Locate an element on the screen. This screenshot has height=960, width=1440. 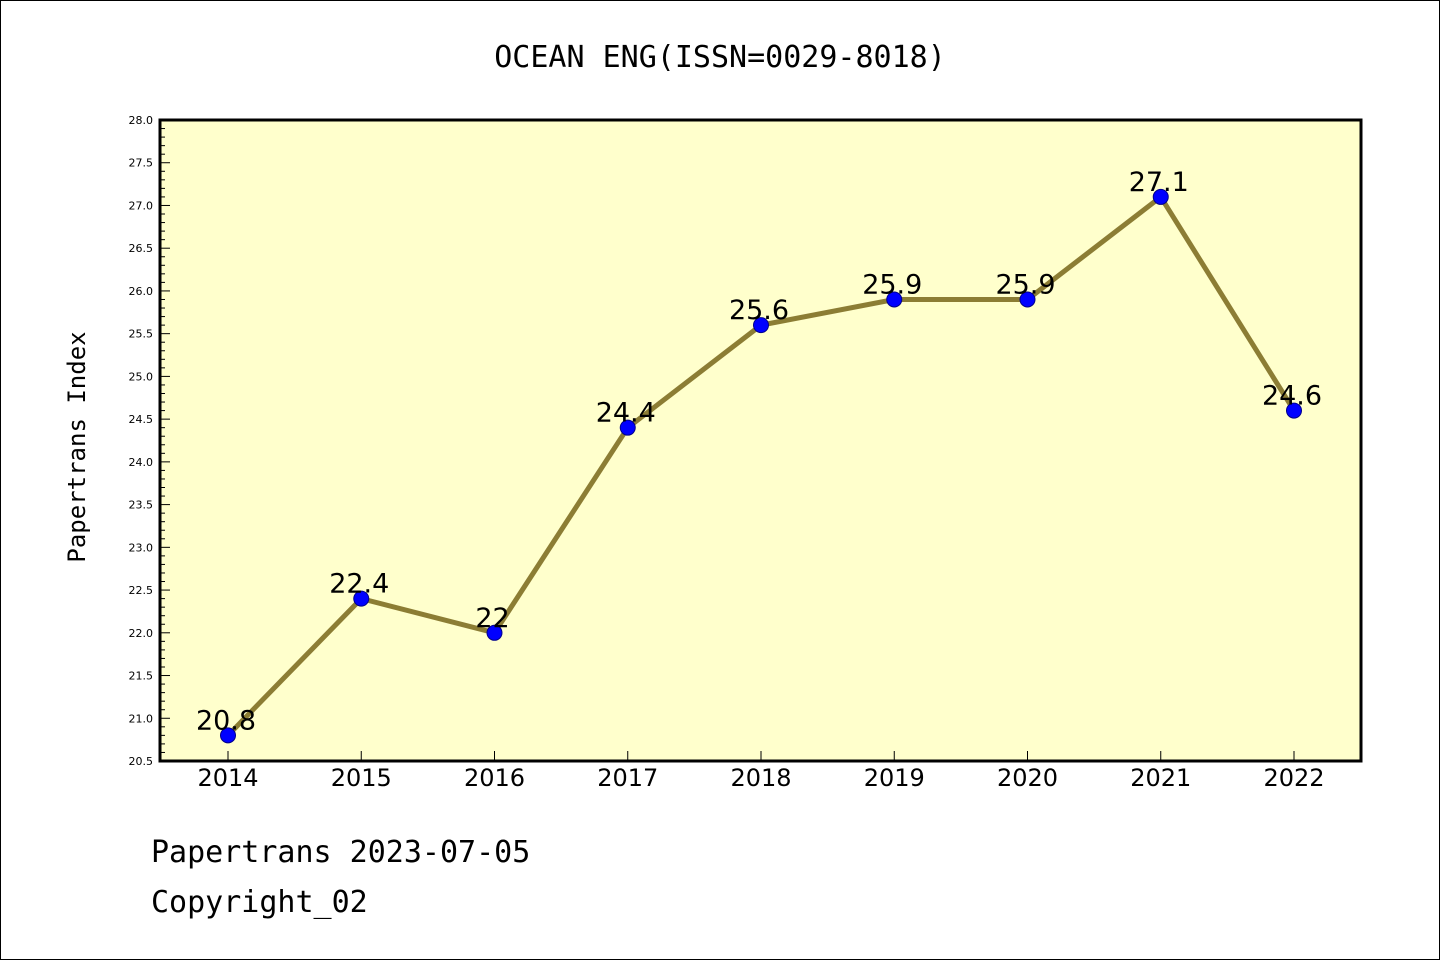
y-tick-label: 22.5 is located at coordinates (141, 590).